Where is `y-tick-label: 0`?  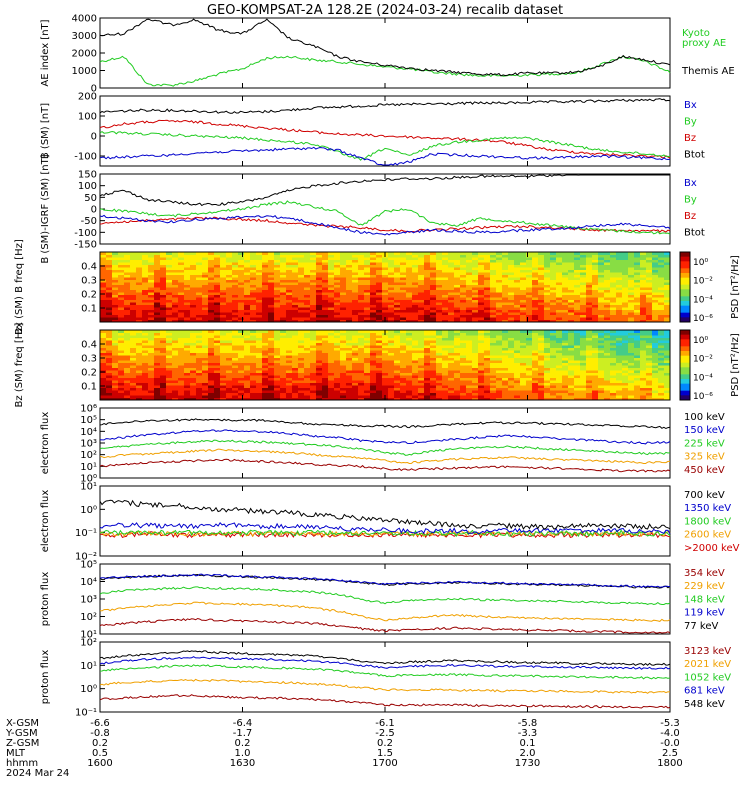
y-tick-label: 0 is located at coordinates (94, 210).